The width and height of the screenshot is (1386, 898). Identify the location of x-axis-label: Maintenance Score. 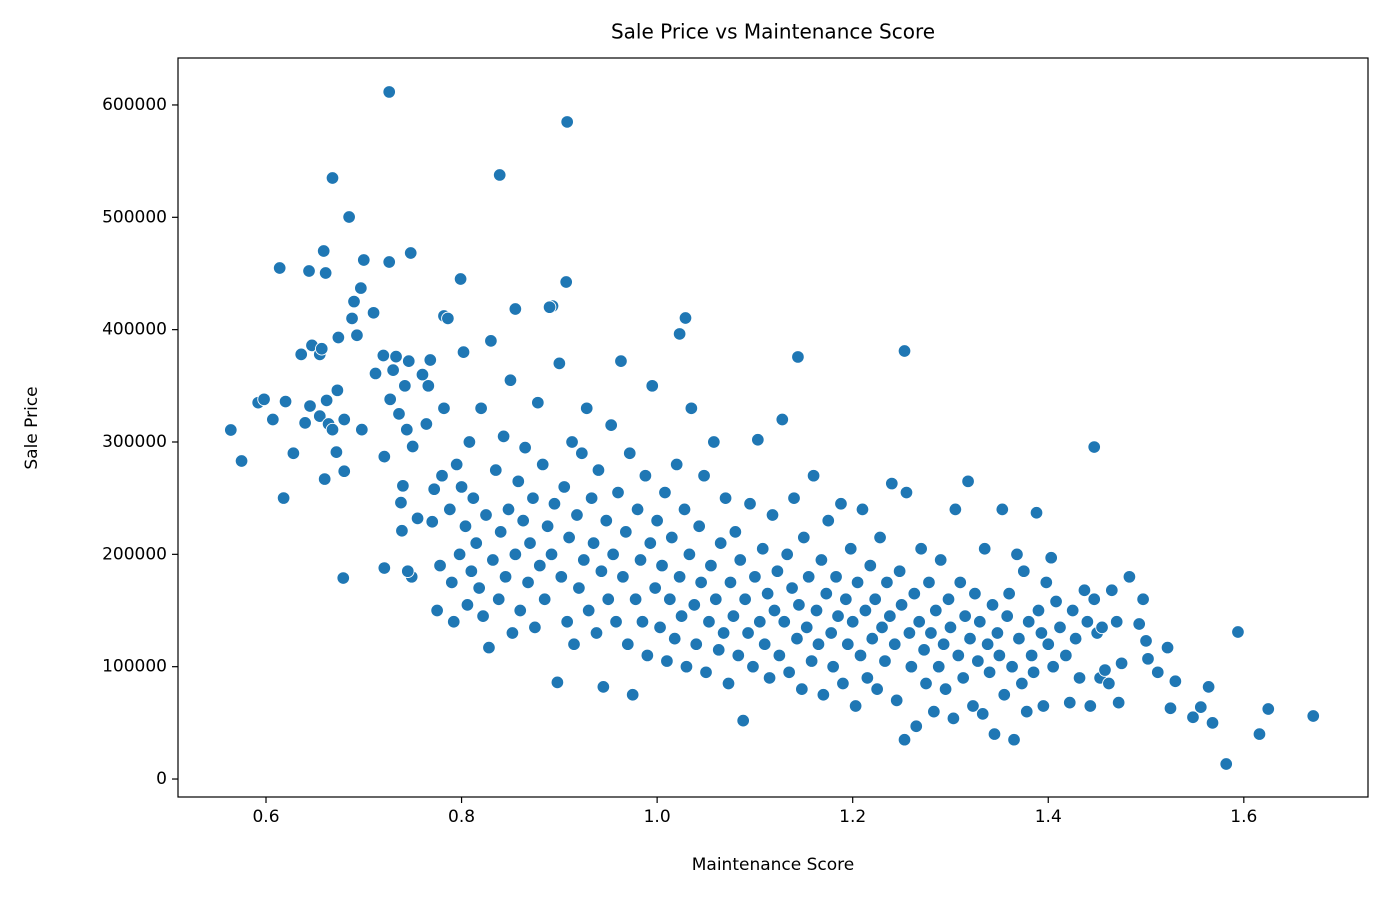
(773, 865).